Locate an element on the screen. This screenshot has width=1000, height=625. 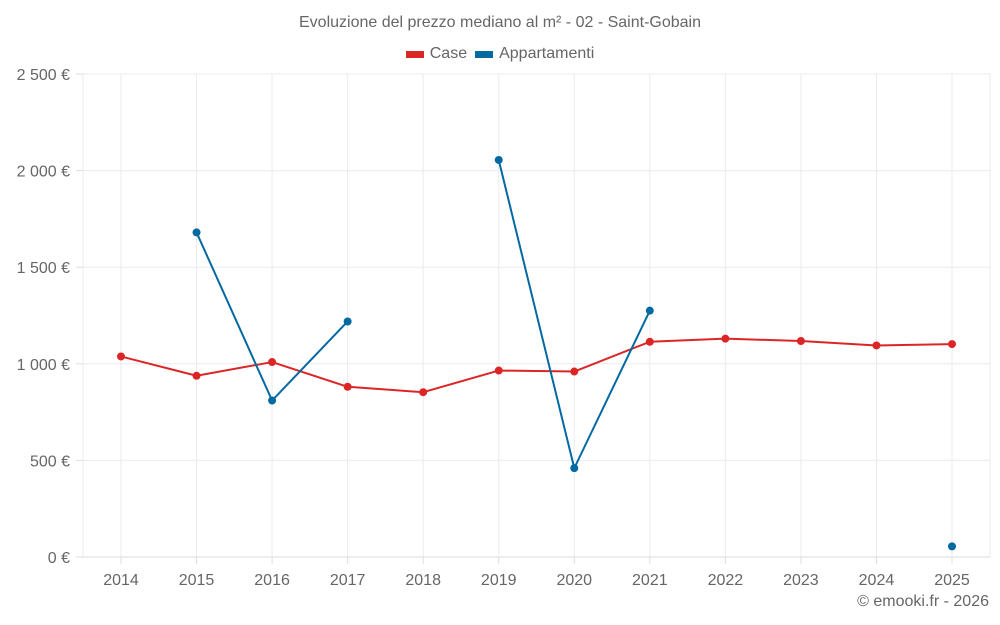
x-tick-label: 2019 is located at coordinates (499, 580).